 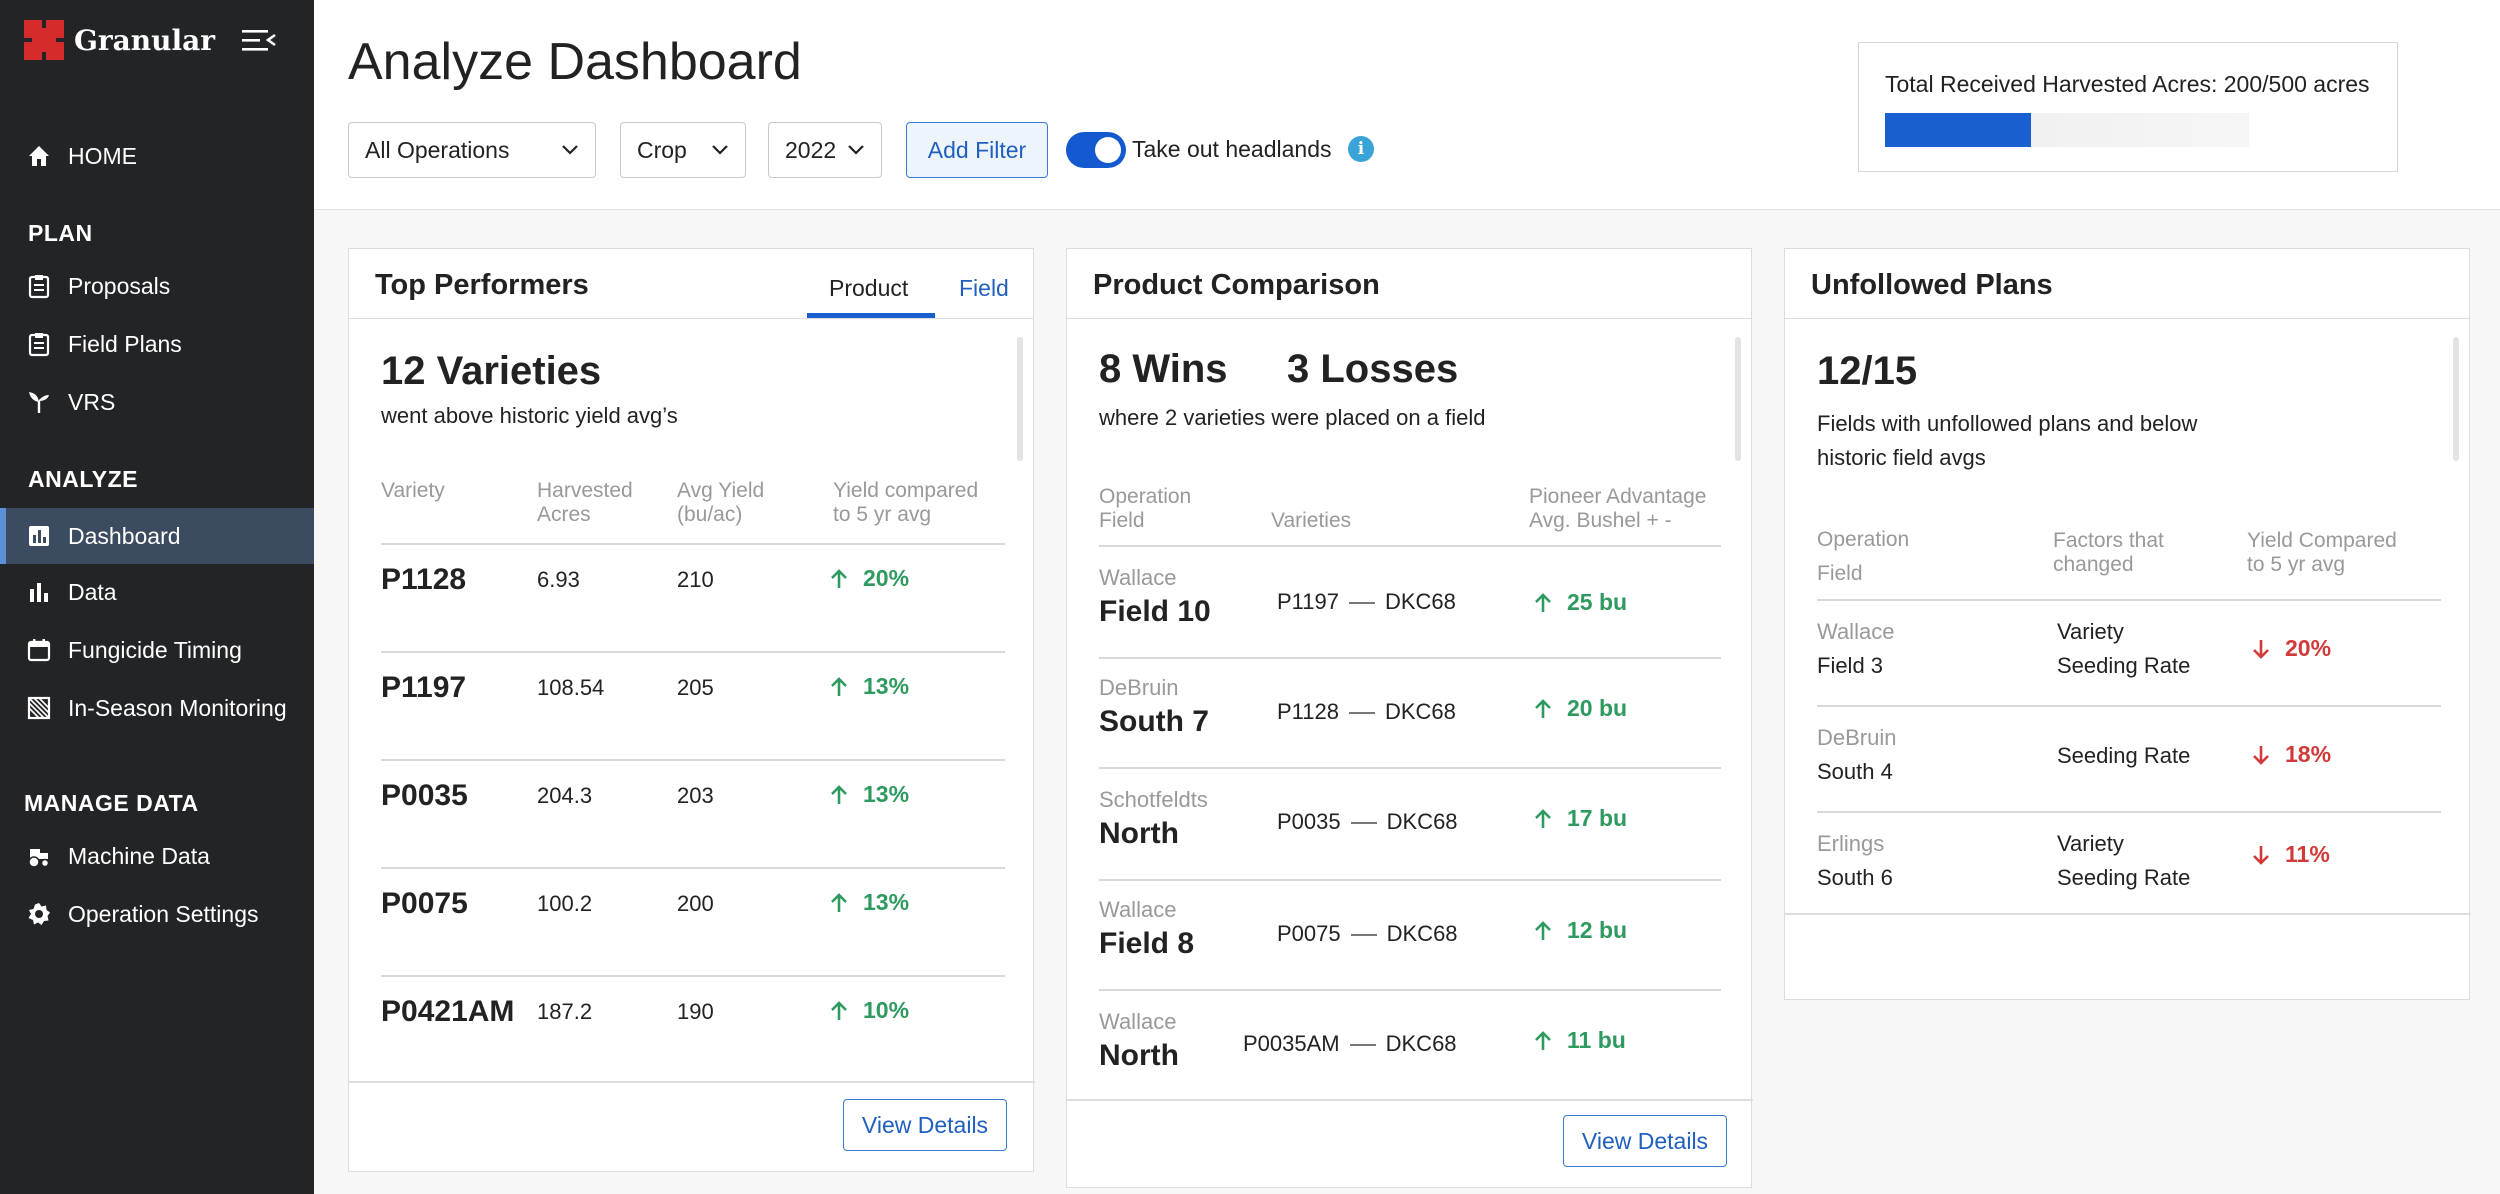 I want to click on active-tab-indicator, so click(x=871, y=315).